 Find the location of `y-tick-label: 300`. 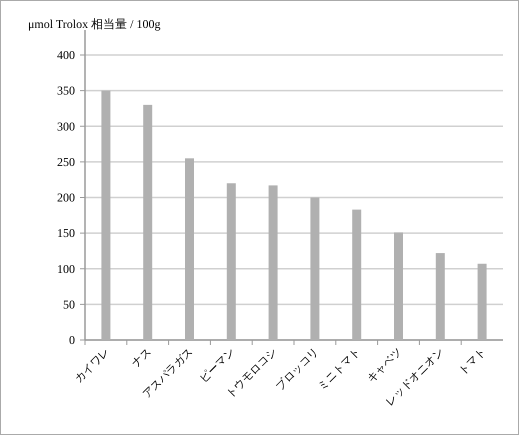

y-tick-label: 300 is located at coordinates (66, 126).